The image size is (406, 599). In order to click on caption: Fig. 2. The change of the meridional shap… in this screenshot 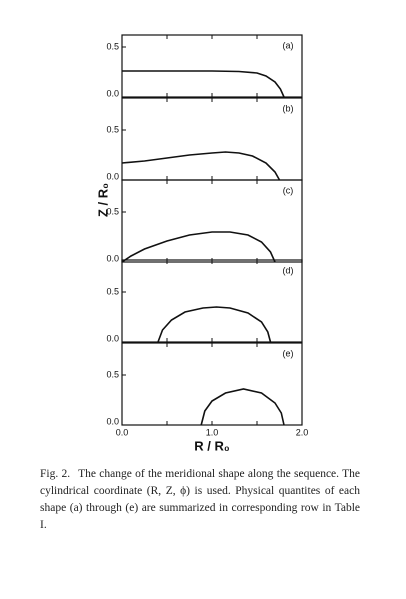, I will do `click(200, 500)`.